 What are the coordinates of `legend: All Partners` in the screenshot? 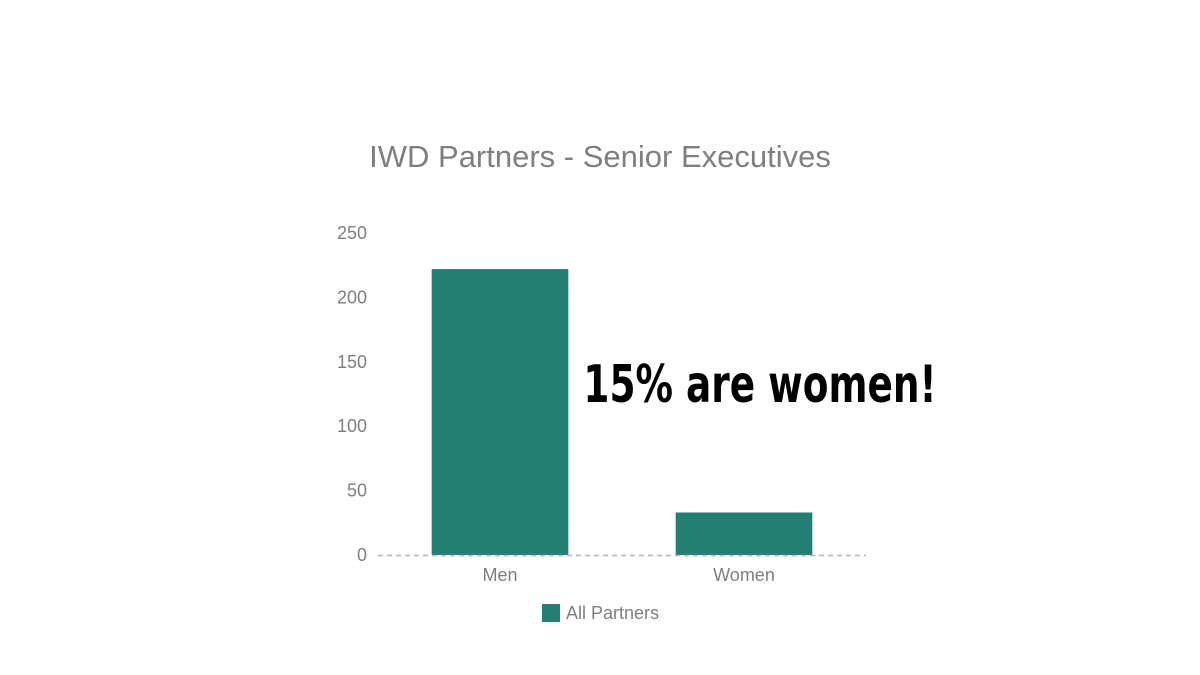 It's located at (600, 613).